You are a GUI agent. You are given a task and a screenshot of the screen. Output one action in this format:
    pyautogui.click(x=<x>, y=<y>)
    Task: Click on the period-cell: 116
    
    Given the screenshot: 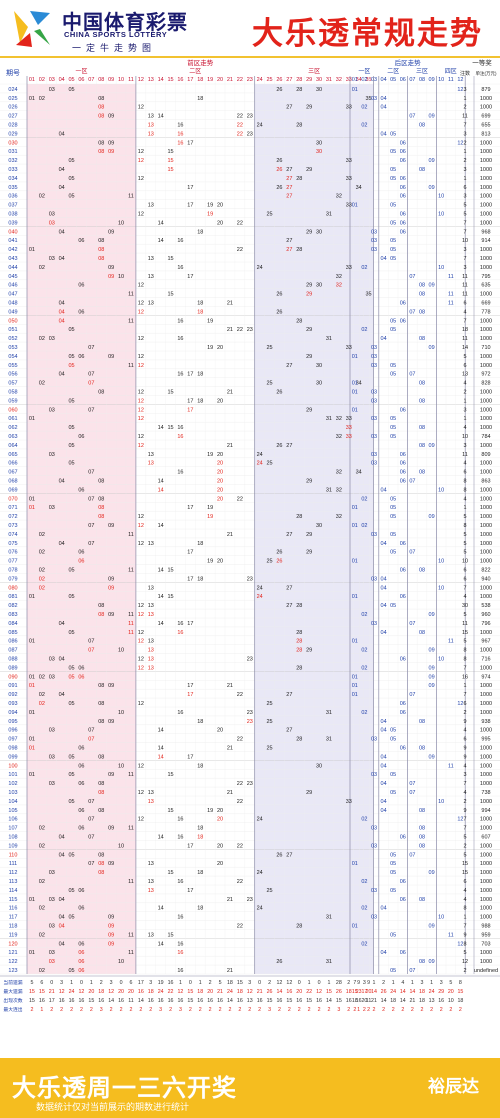 What is the action you would take?
    pyautogui.click(x=13, y=909)
    